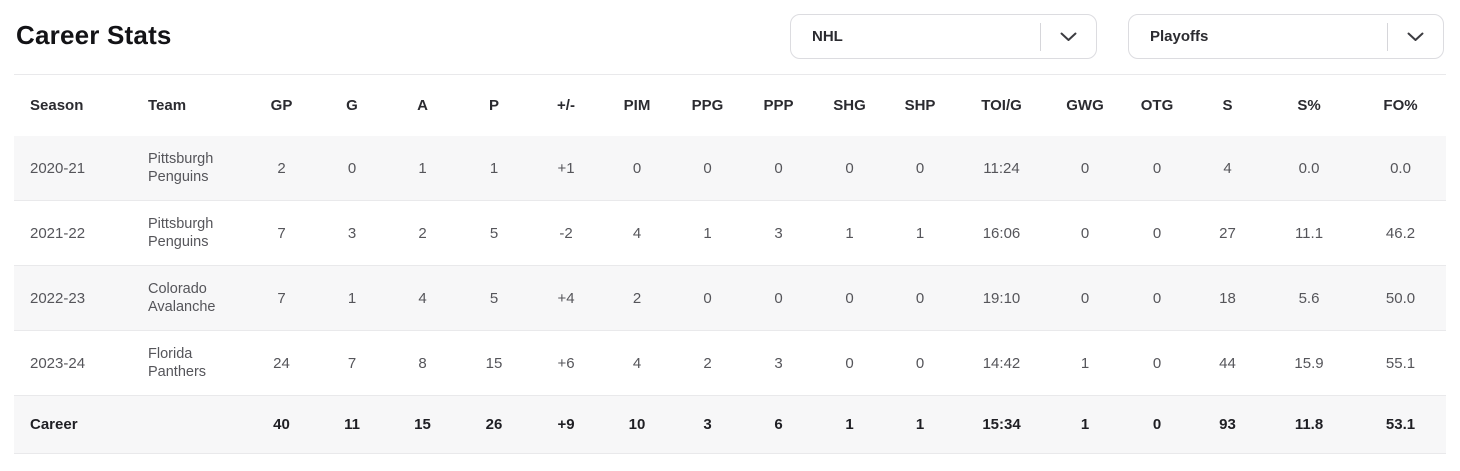 The image size is (1460, 471). Describe the element at coordinates (494, 363) in the screenshot. I see `stat-cell: 15` at that location.